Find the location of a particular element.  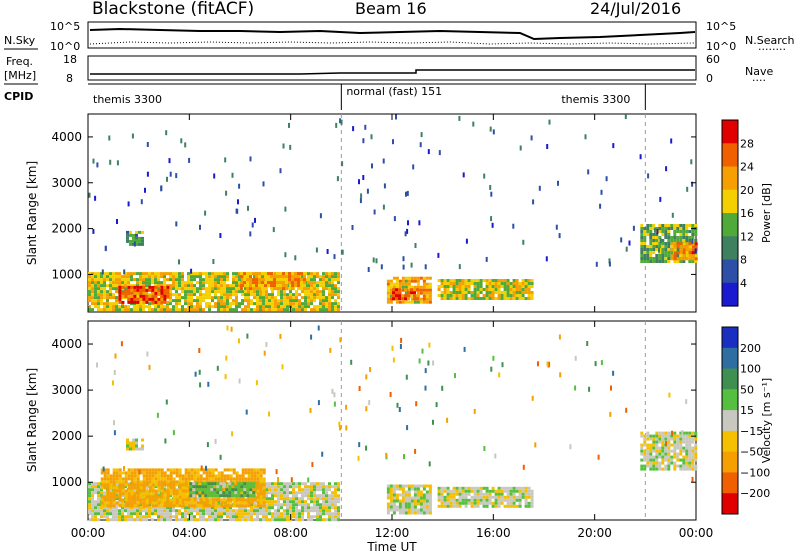

x-tick-label: 04:00 is located at coordinates (189, 533).